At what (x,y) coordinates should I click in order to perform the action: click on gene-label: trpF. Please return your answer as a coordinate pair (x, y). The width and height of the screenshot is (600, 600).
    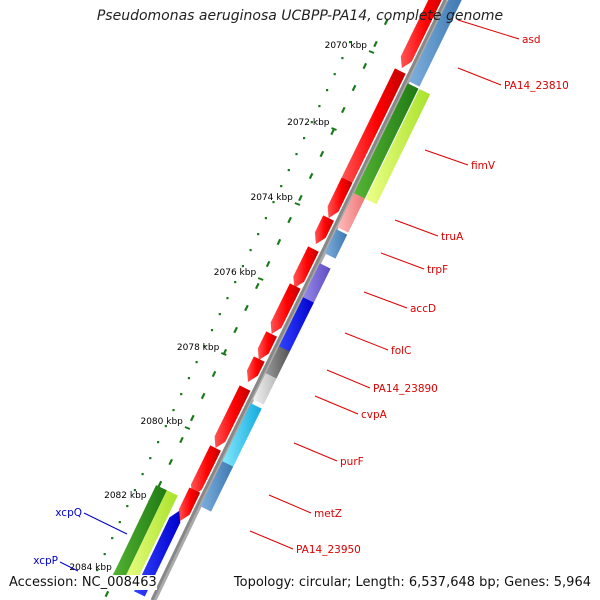
    Looking at the image, I should click on (437, 270).